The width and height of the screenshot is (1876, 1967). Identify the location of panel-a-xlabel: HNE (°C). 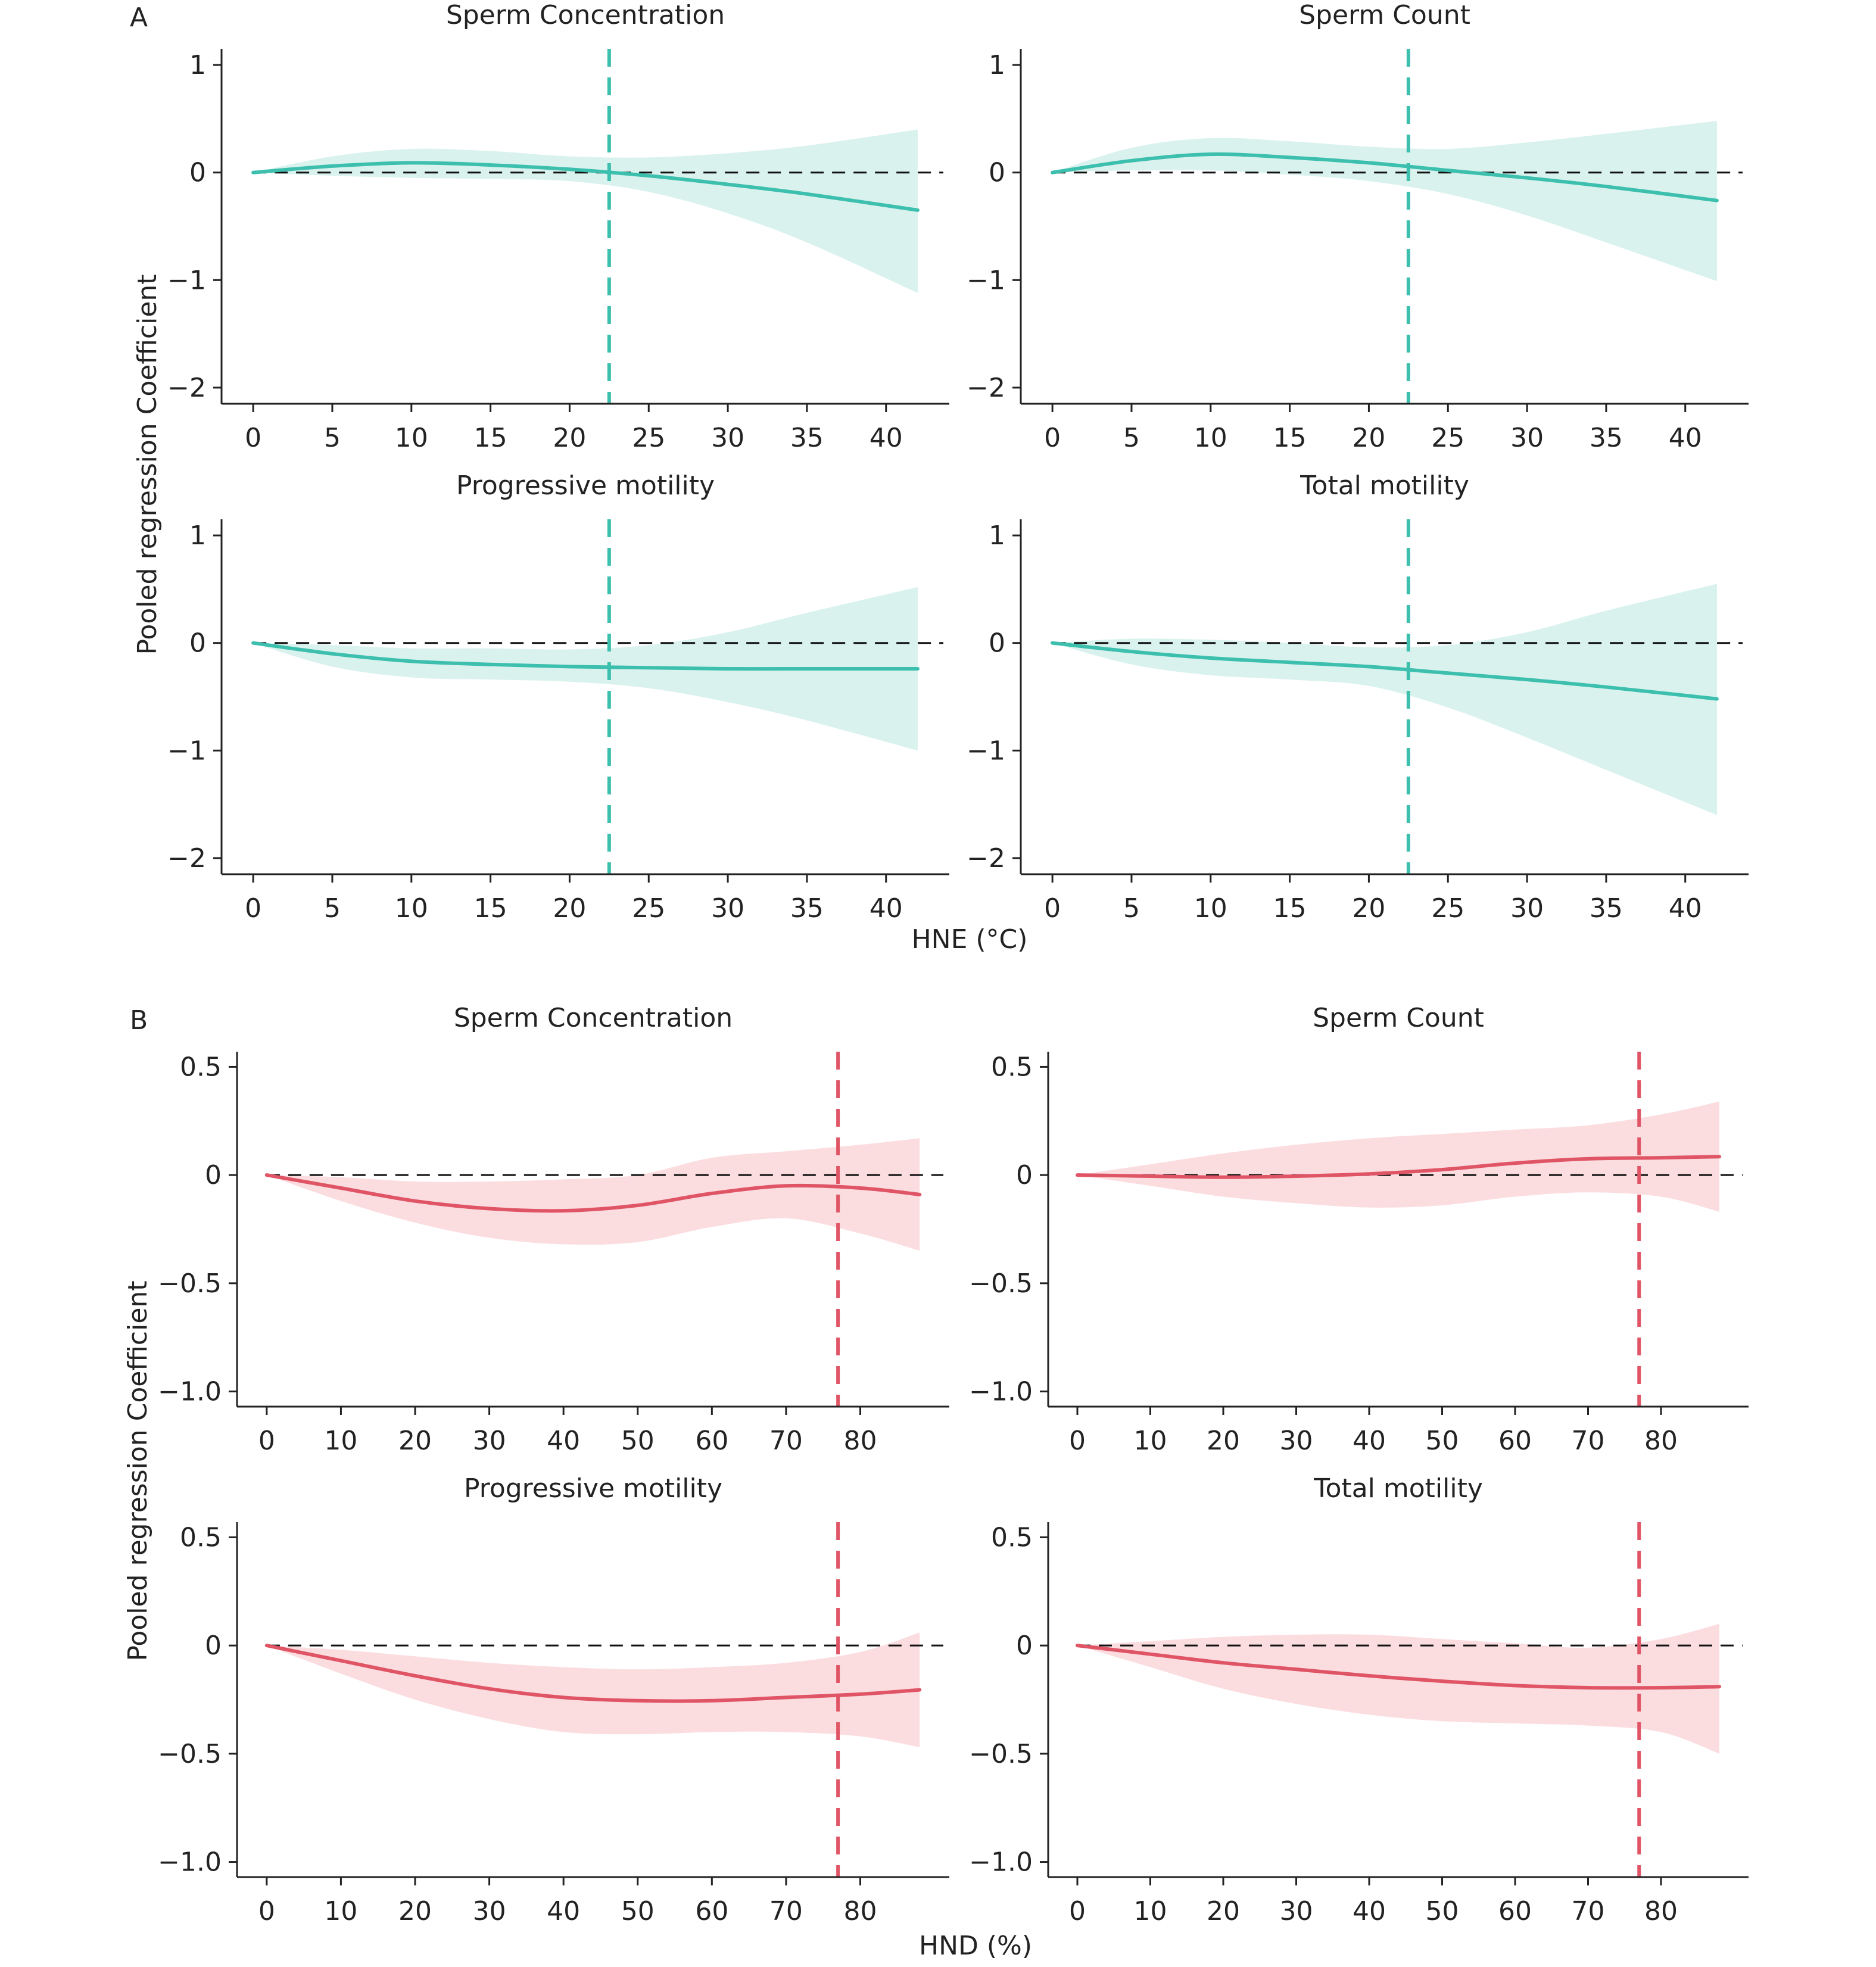
(970, 939).